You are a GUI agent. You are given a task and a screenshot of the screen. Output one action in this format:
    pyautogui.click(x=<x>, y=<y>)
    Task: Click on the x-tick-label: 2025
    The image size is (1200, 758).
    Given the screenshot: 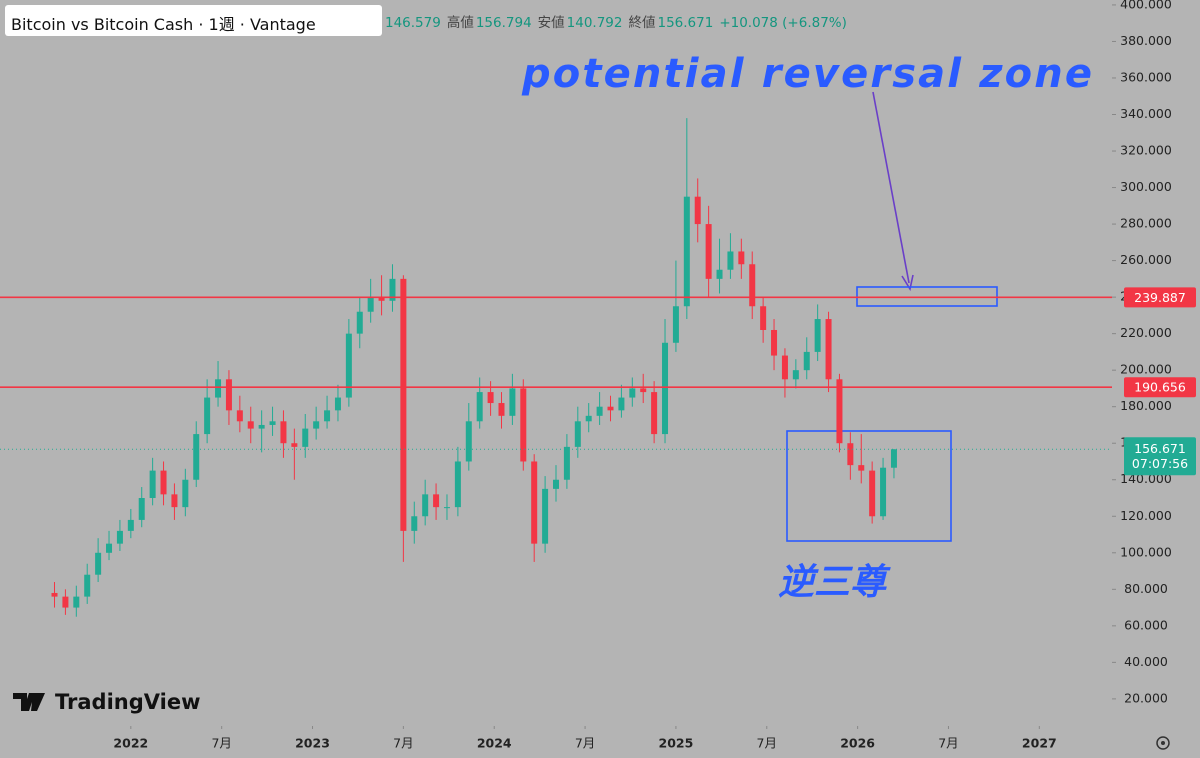 What is the action you would take?
    pyautogui.click(x=676, y=743)
    